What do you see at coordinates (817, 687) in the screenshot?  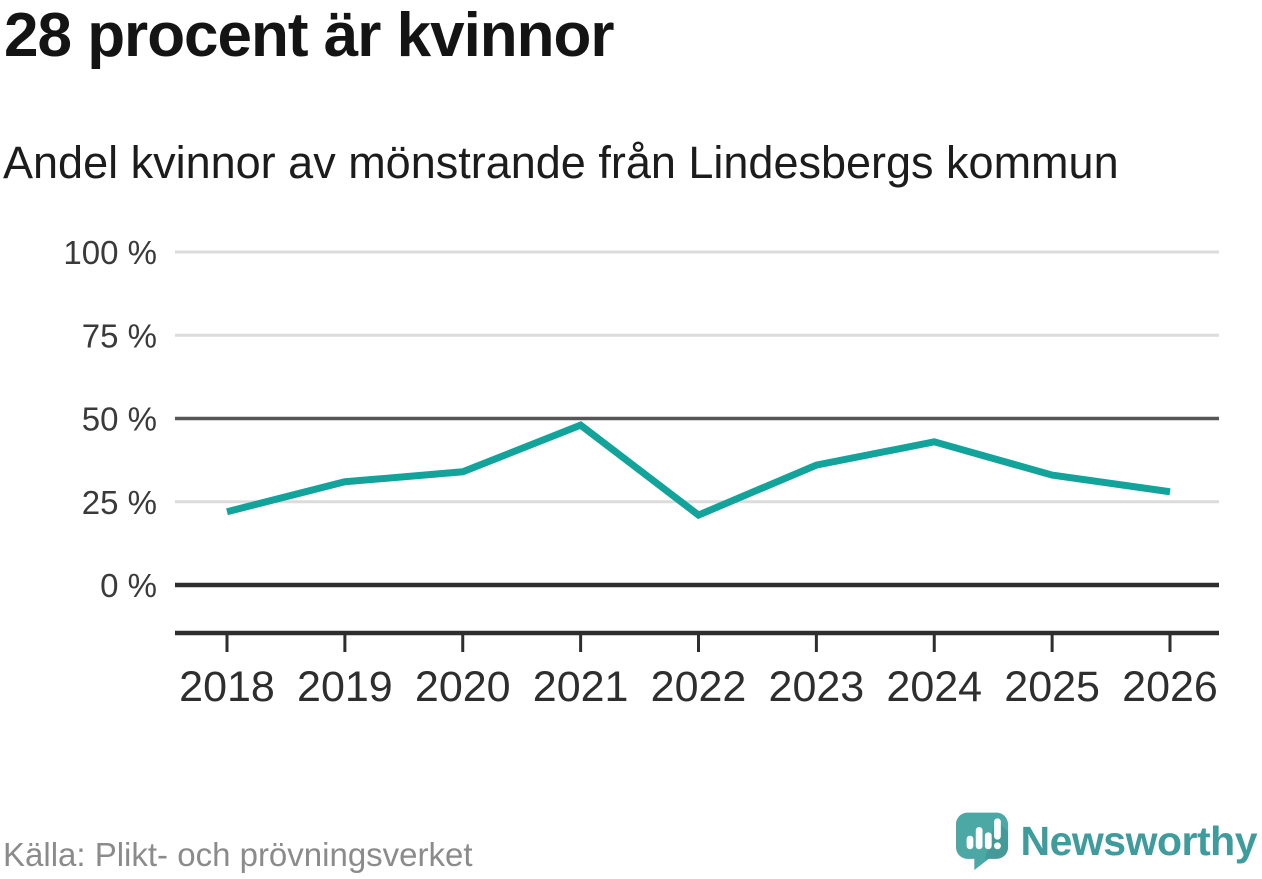 I see `x-tick-label: 2023` at bounding box center [817, 687].